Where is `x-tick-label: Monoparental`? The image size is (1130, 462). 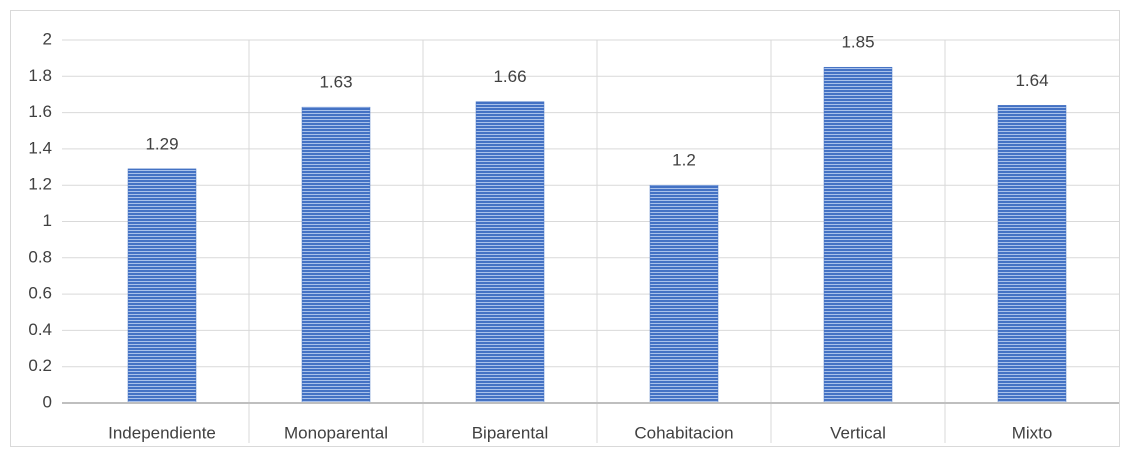 x-tick-label: Monoparental is located at coordinates (336, 432).